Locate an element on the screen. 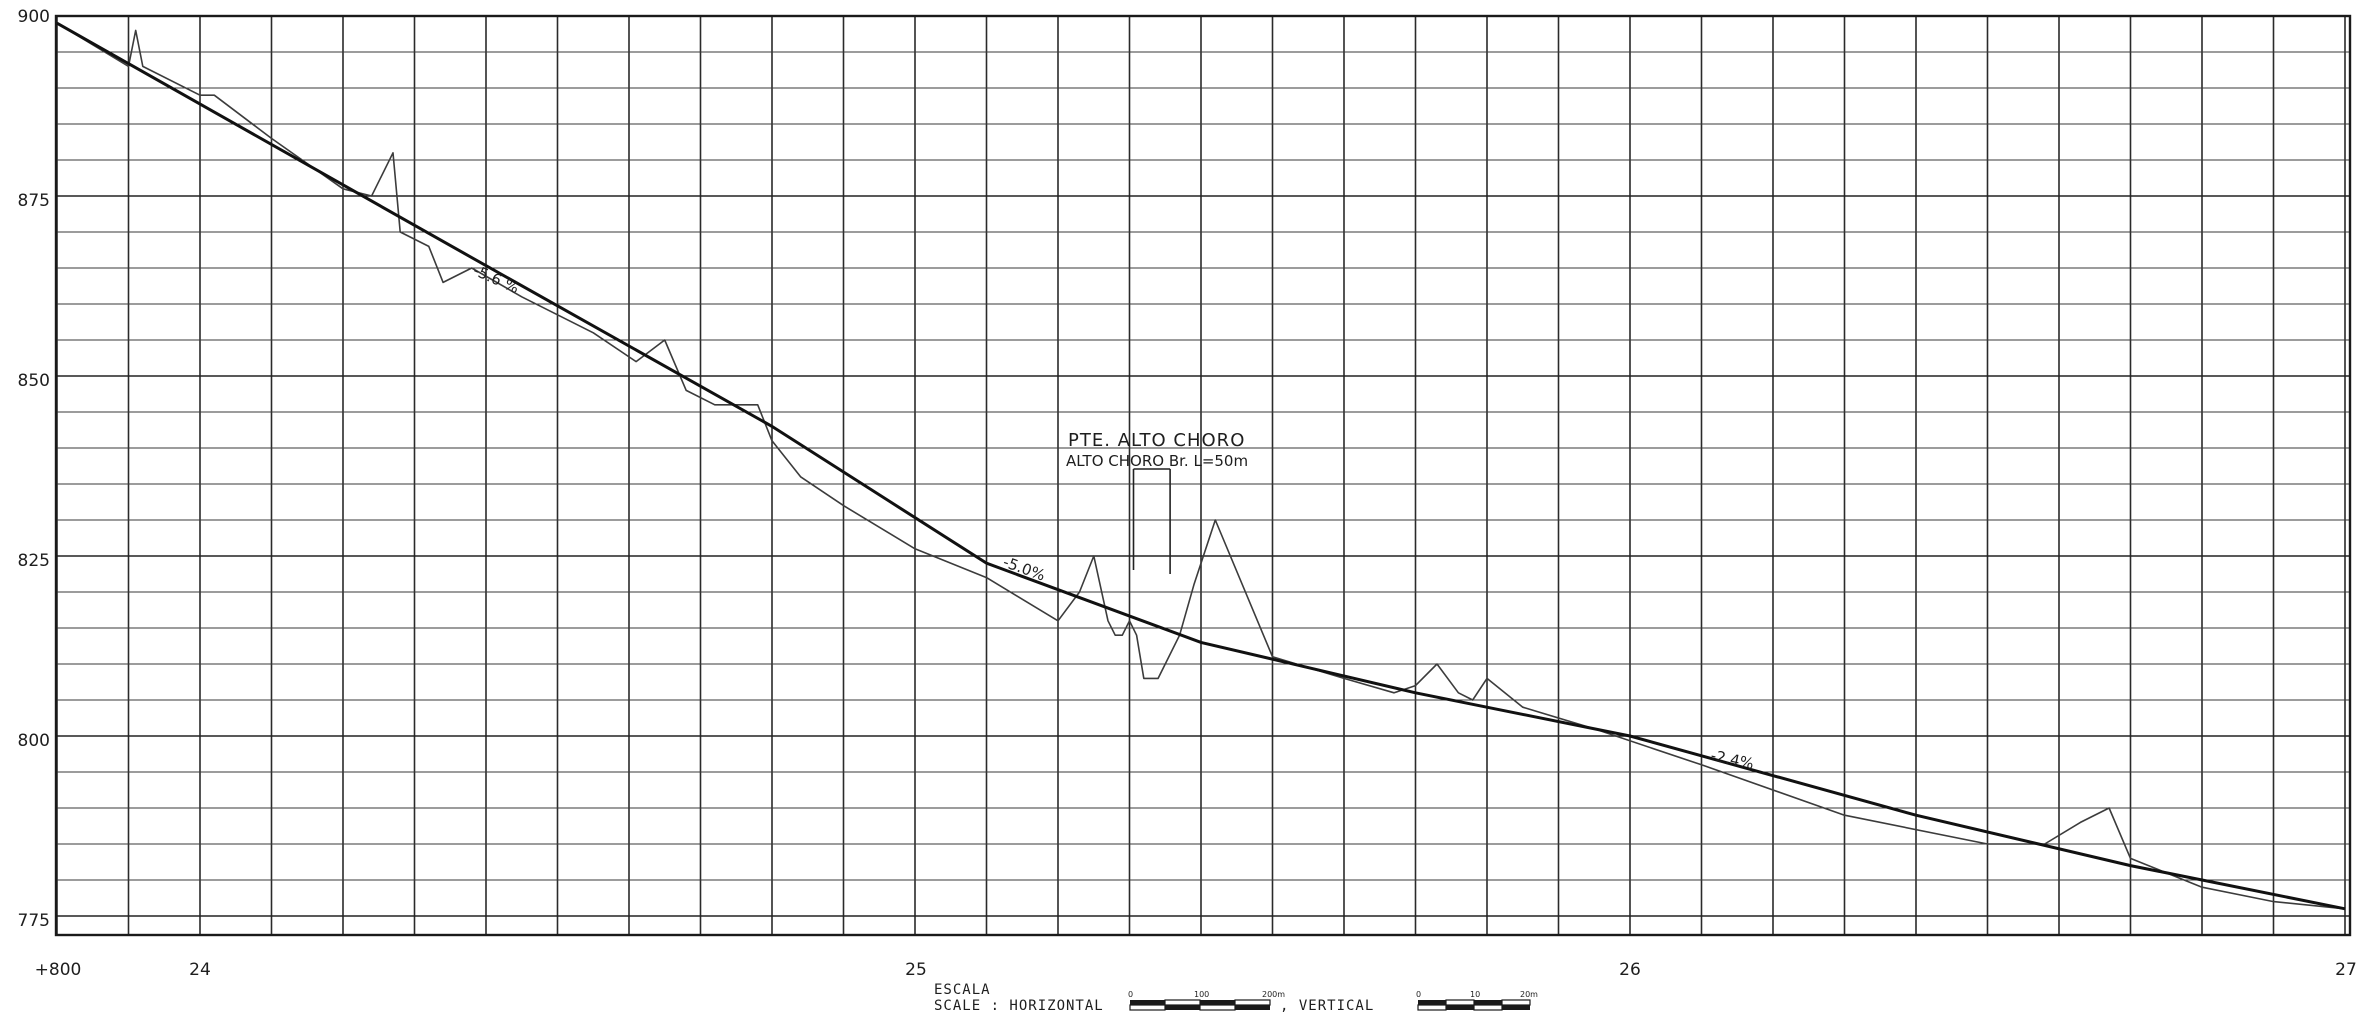 The width and height of the screenshot is (2358, 1018). hscale-tick-200: 200m is located at coordinates (1273, 994).